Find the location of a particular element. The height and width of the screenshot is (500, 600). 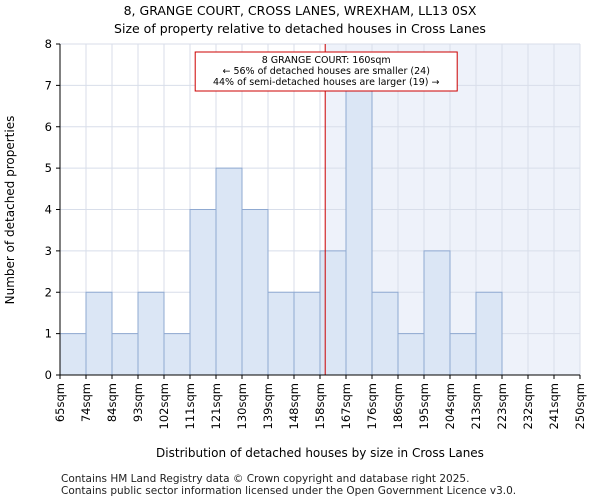

x-tick-label: 176sqm is located at coordinates (372, 406).